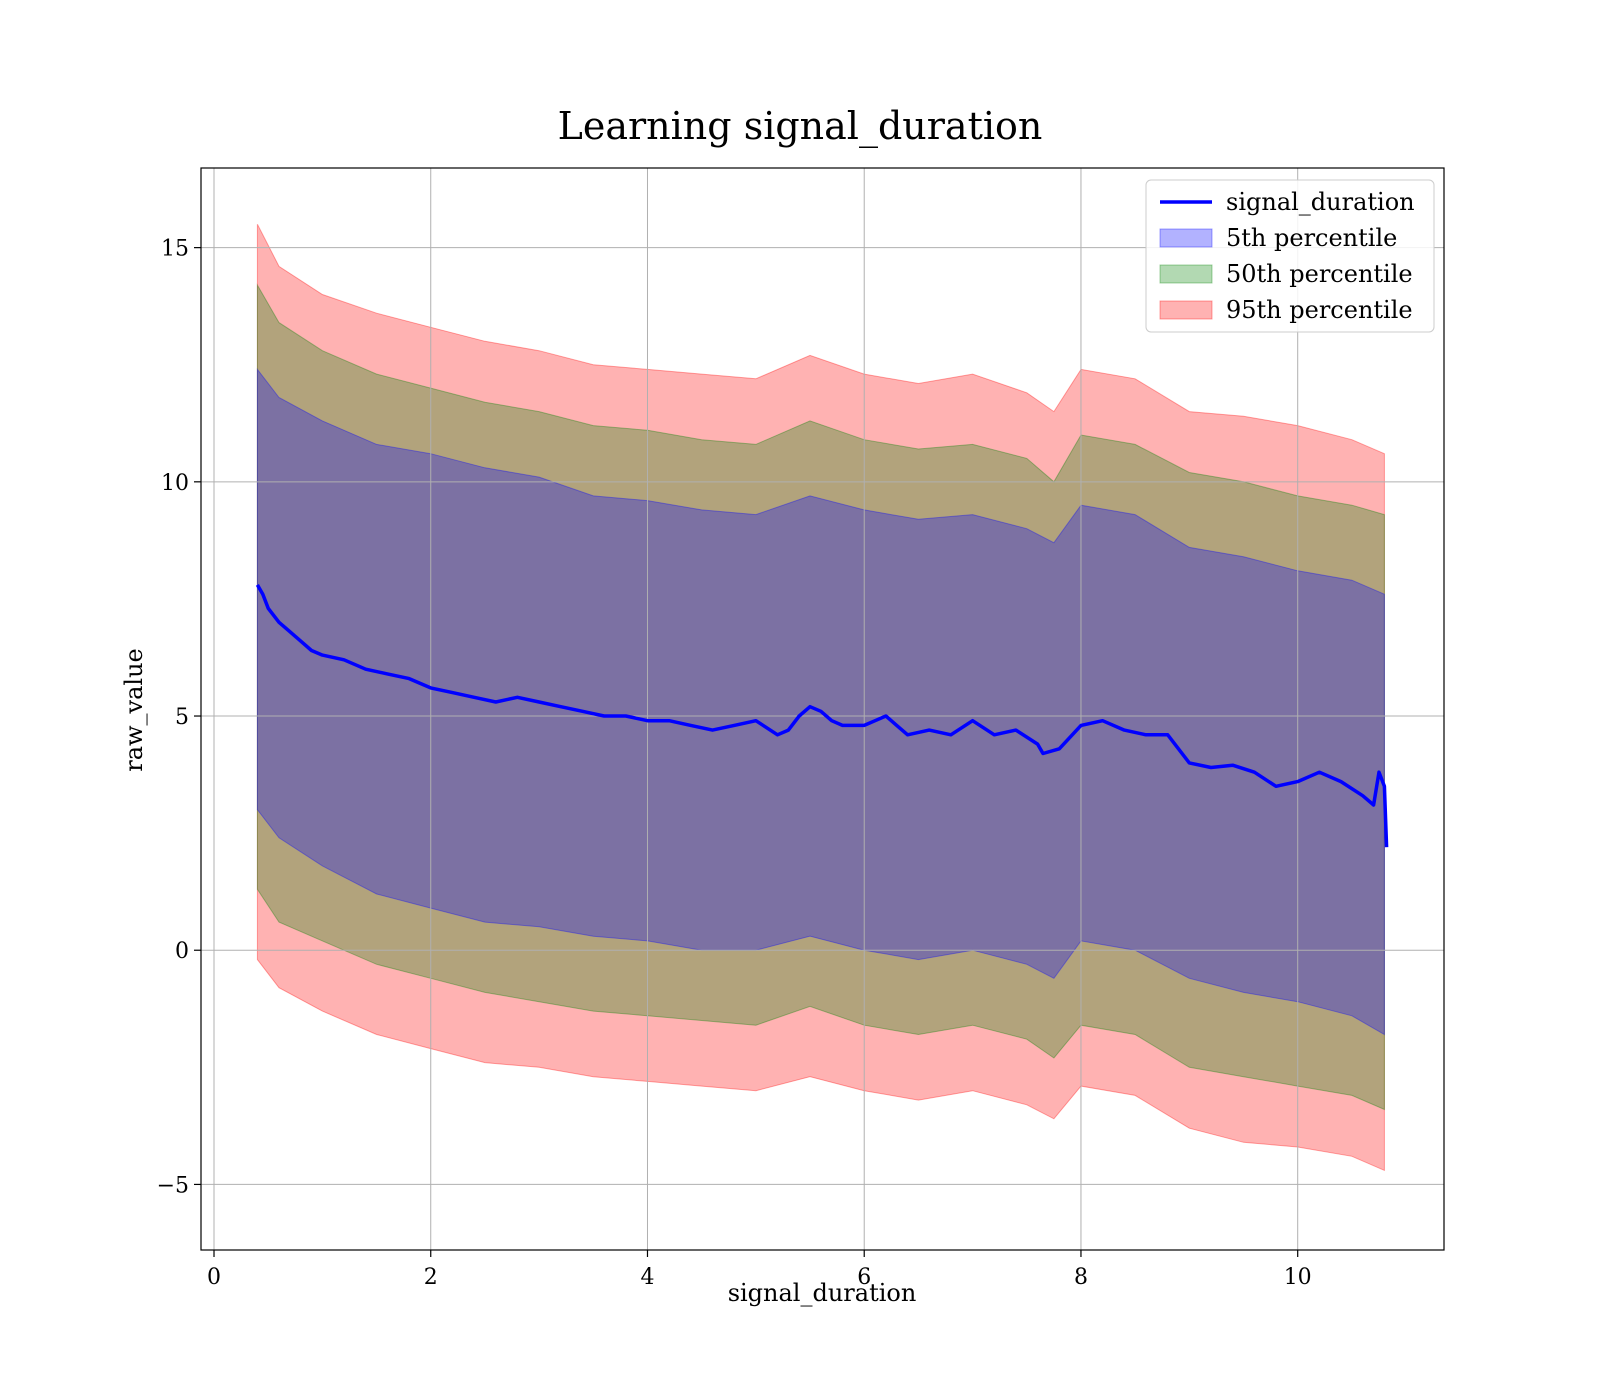 Image resolution: width=1600 pixels, height=1400 pixels. I want to click on legend-box, so click(1290, 256).